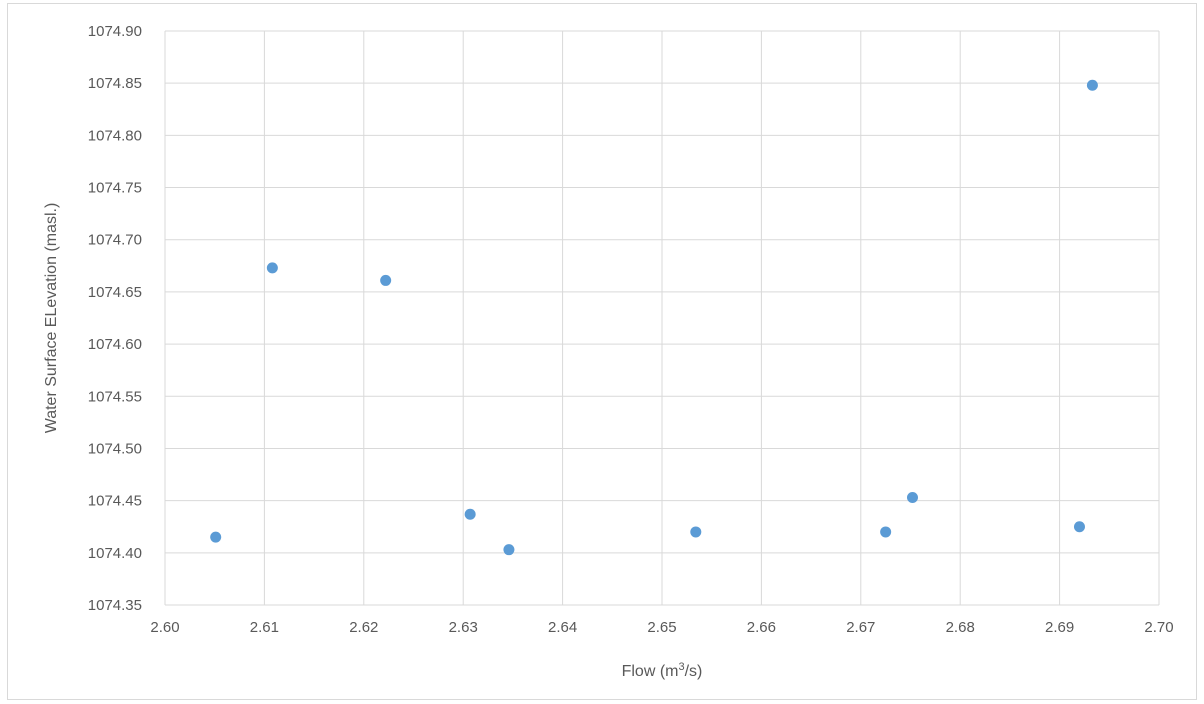 The image size is (1204, 704). I want to click on x-tick-label: 2.68, so click(960, 627).